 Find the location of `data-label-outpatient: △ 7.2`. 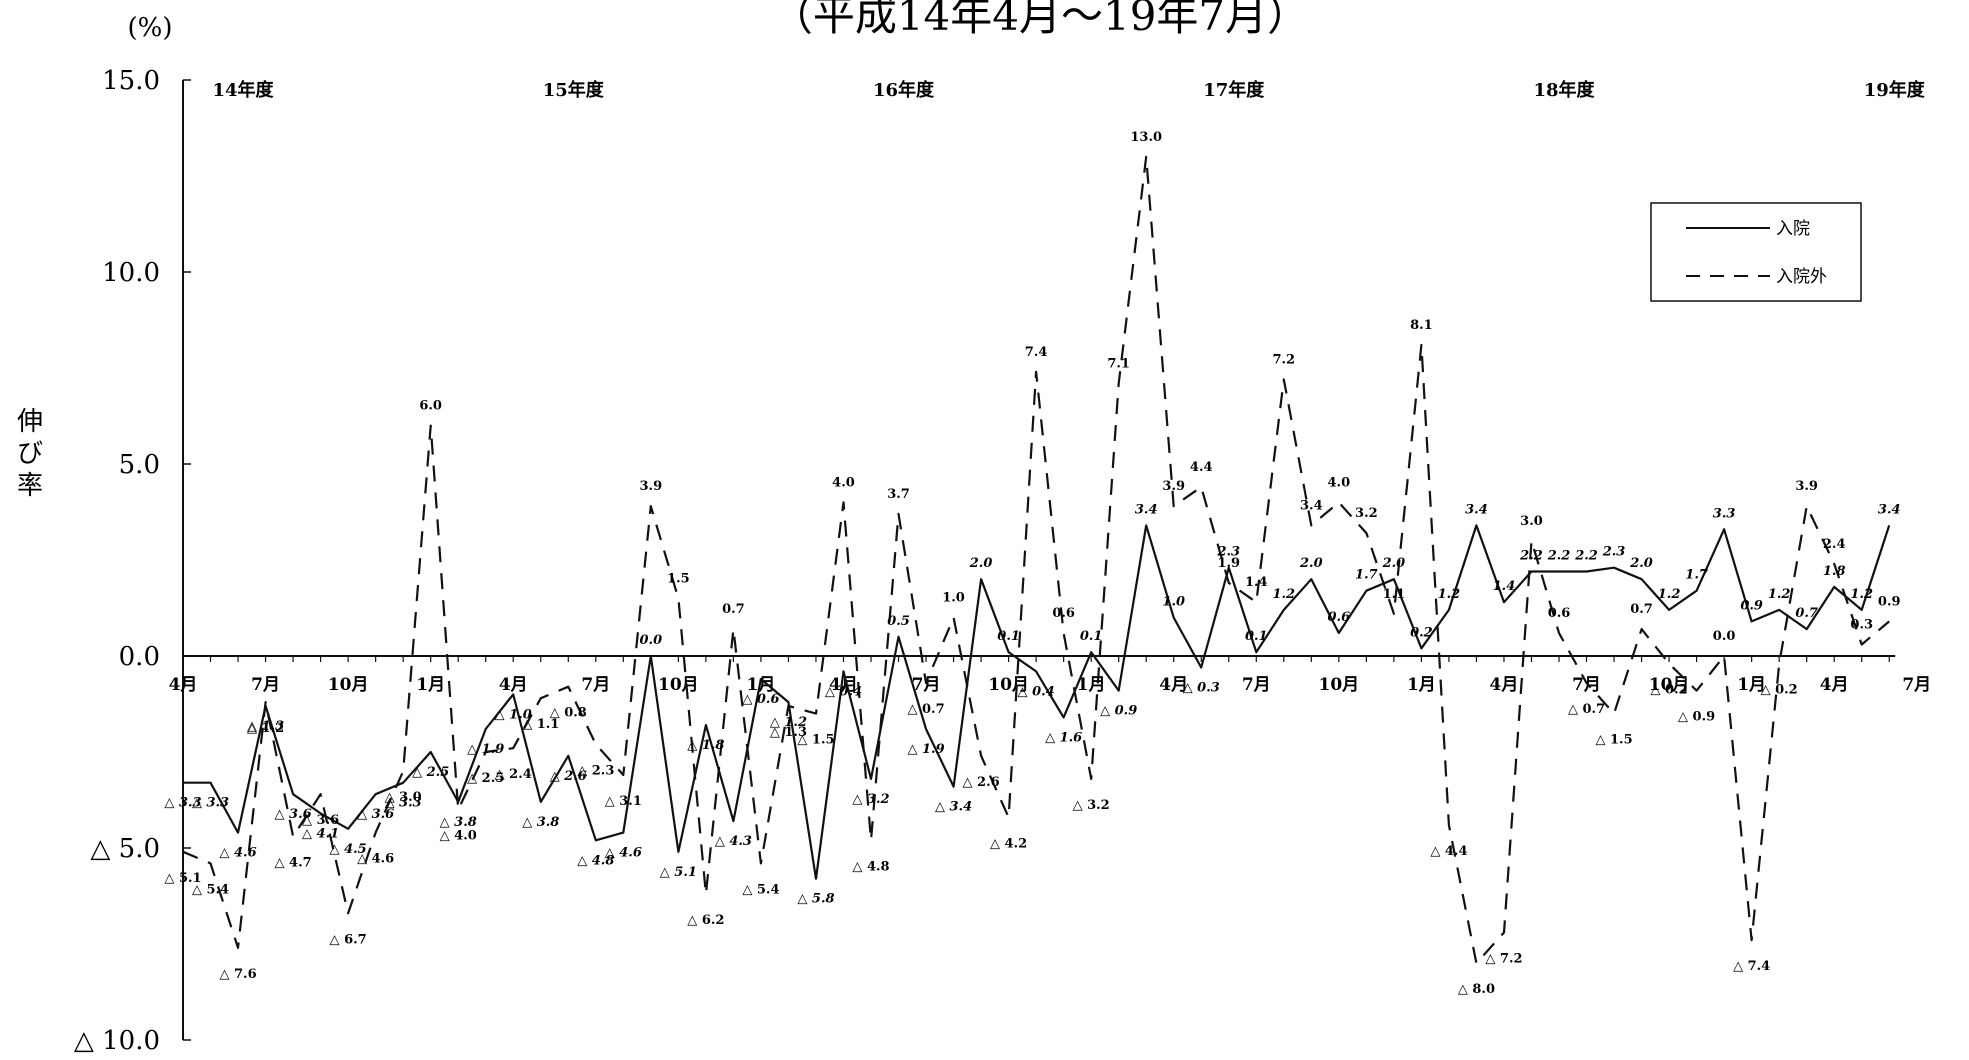

data-label-outpatient: △ 7.2 is located at coordinates (1503, 958).